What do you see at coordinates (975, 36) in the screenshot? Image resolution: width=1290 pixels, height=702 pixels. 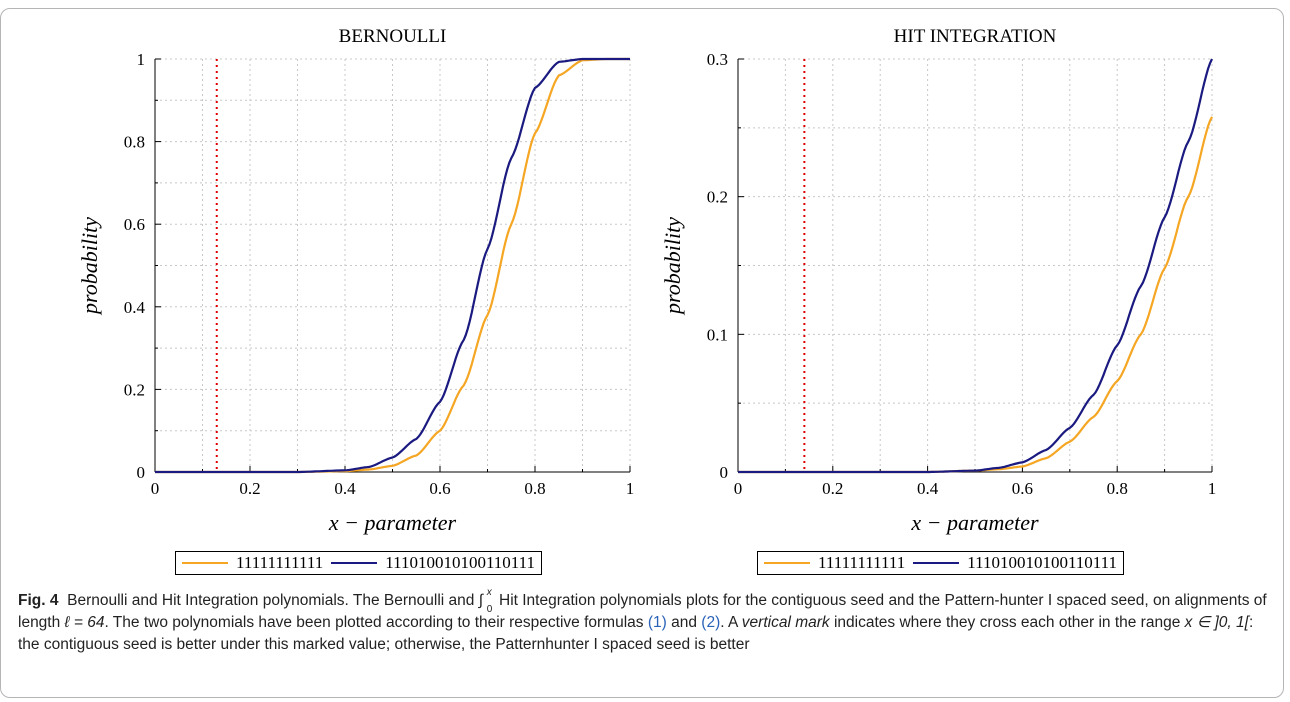 I see `chart-title: HIT INTEGRATION` at bounding box center [975, 36].